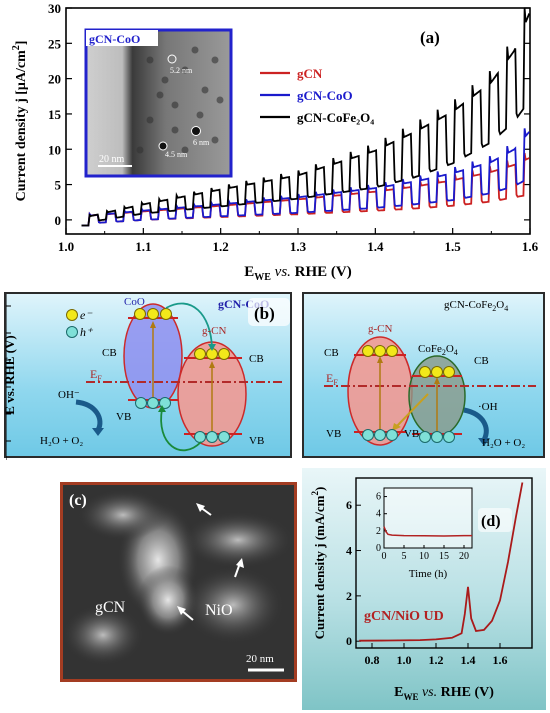  Describe the element at coordinates (331, 353) in the screenshot. I see `cb-label-gcn-right: CB` at that location.